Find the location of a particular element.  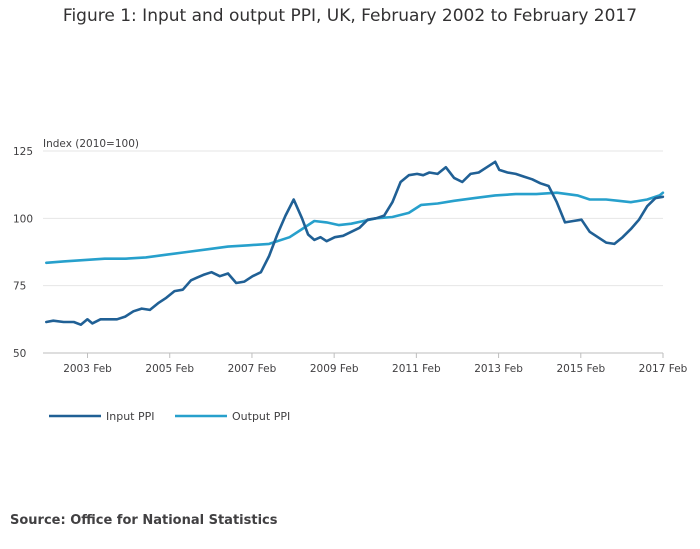

x-tick-label-2: 2007 Feb is located at coordinates (252, 369).